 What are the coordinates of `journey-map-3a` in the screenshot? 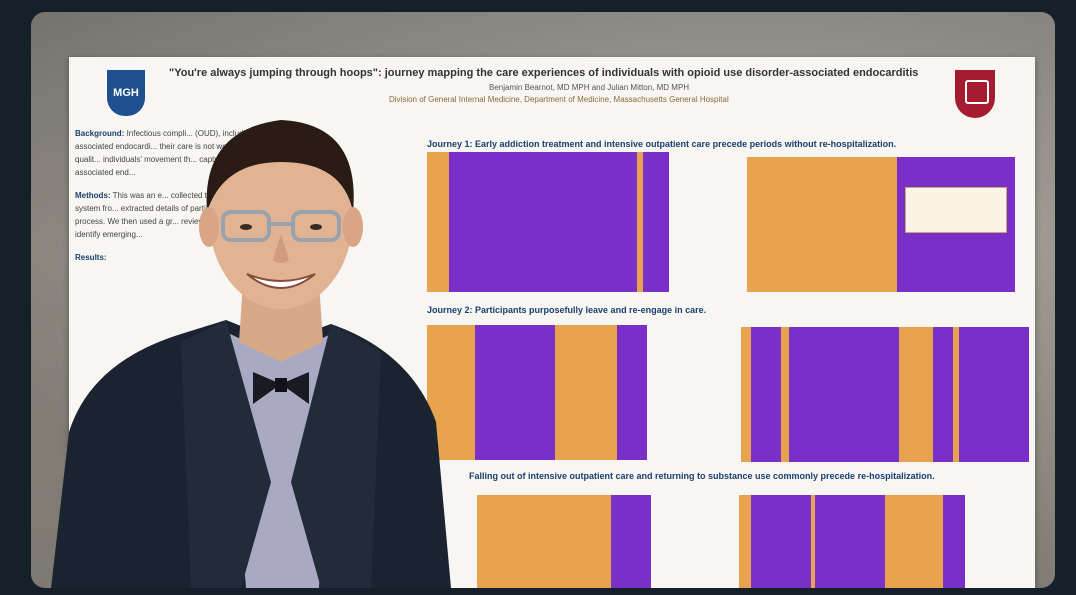 It's located at (545, 541).